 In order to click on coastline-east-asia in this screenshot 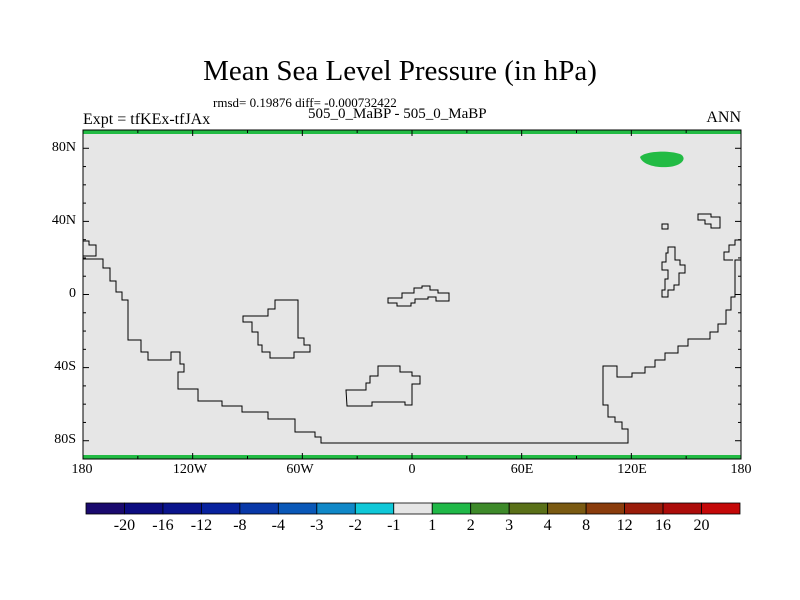, I will do `click(732, 250)`.